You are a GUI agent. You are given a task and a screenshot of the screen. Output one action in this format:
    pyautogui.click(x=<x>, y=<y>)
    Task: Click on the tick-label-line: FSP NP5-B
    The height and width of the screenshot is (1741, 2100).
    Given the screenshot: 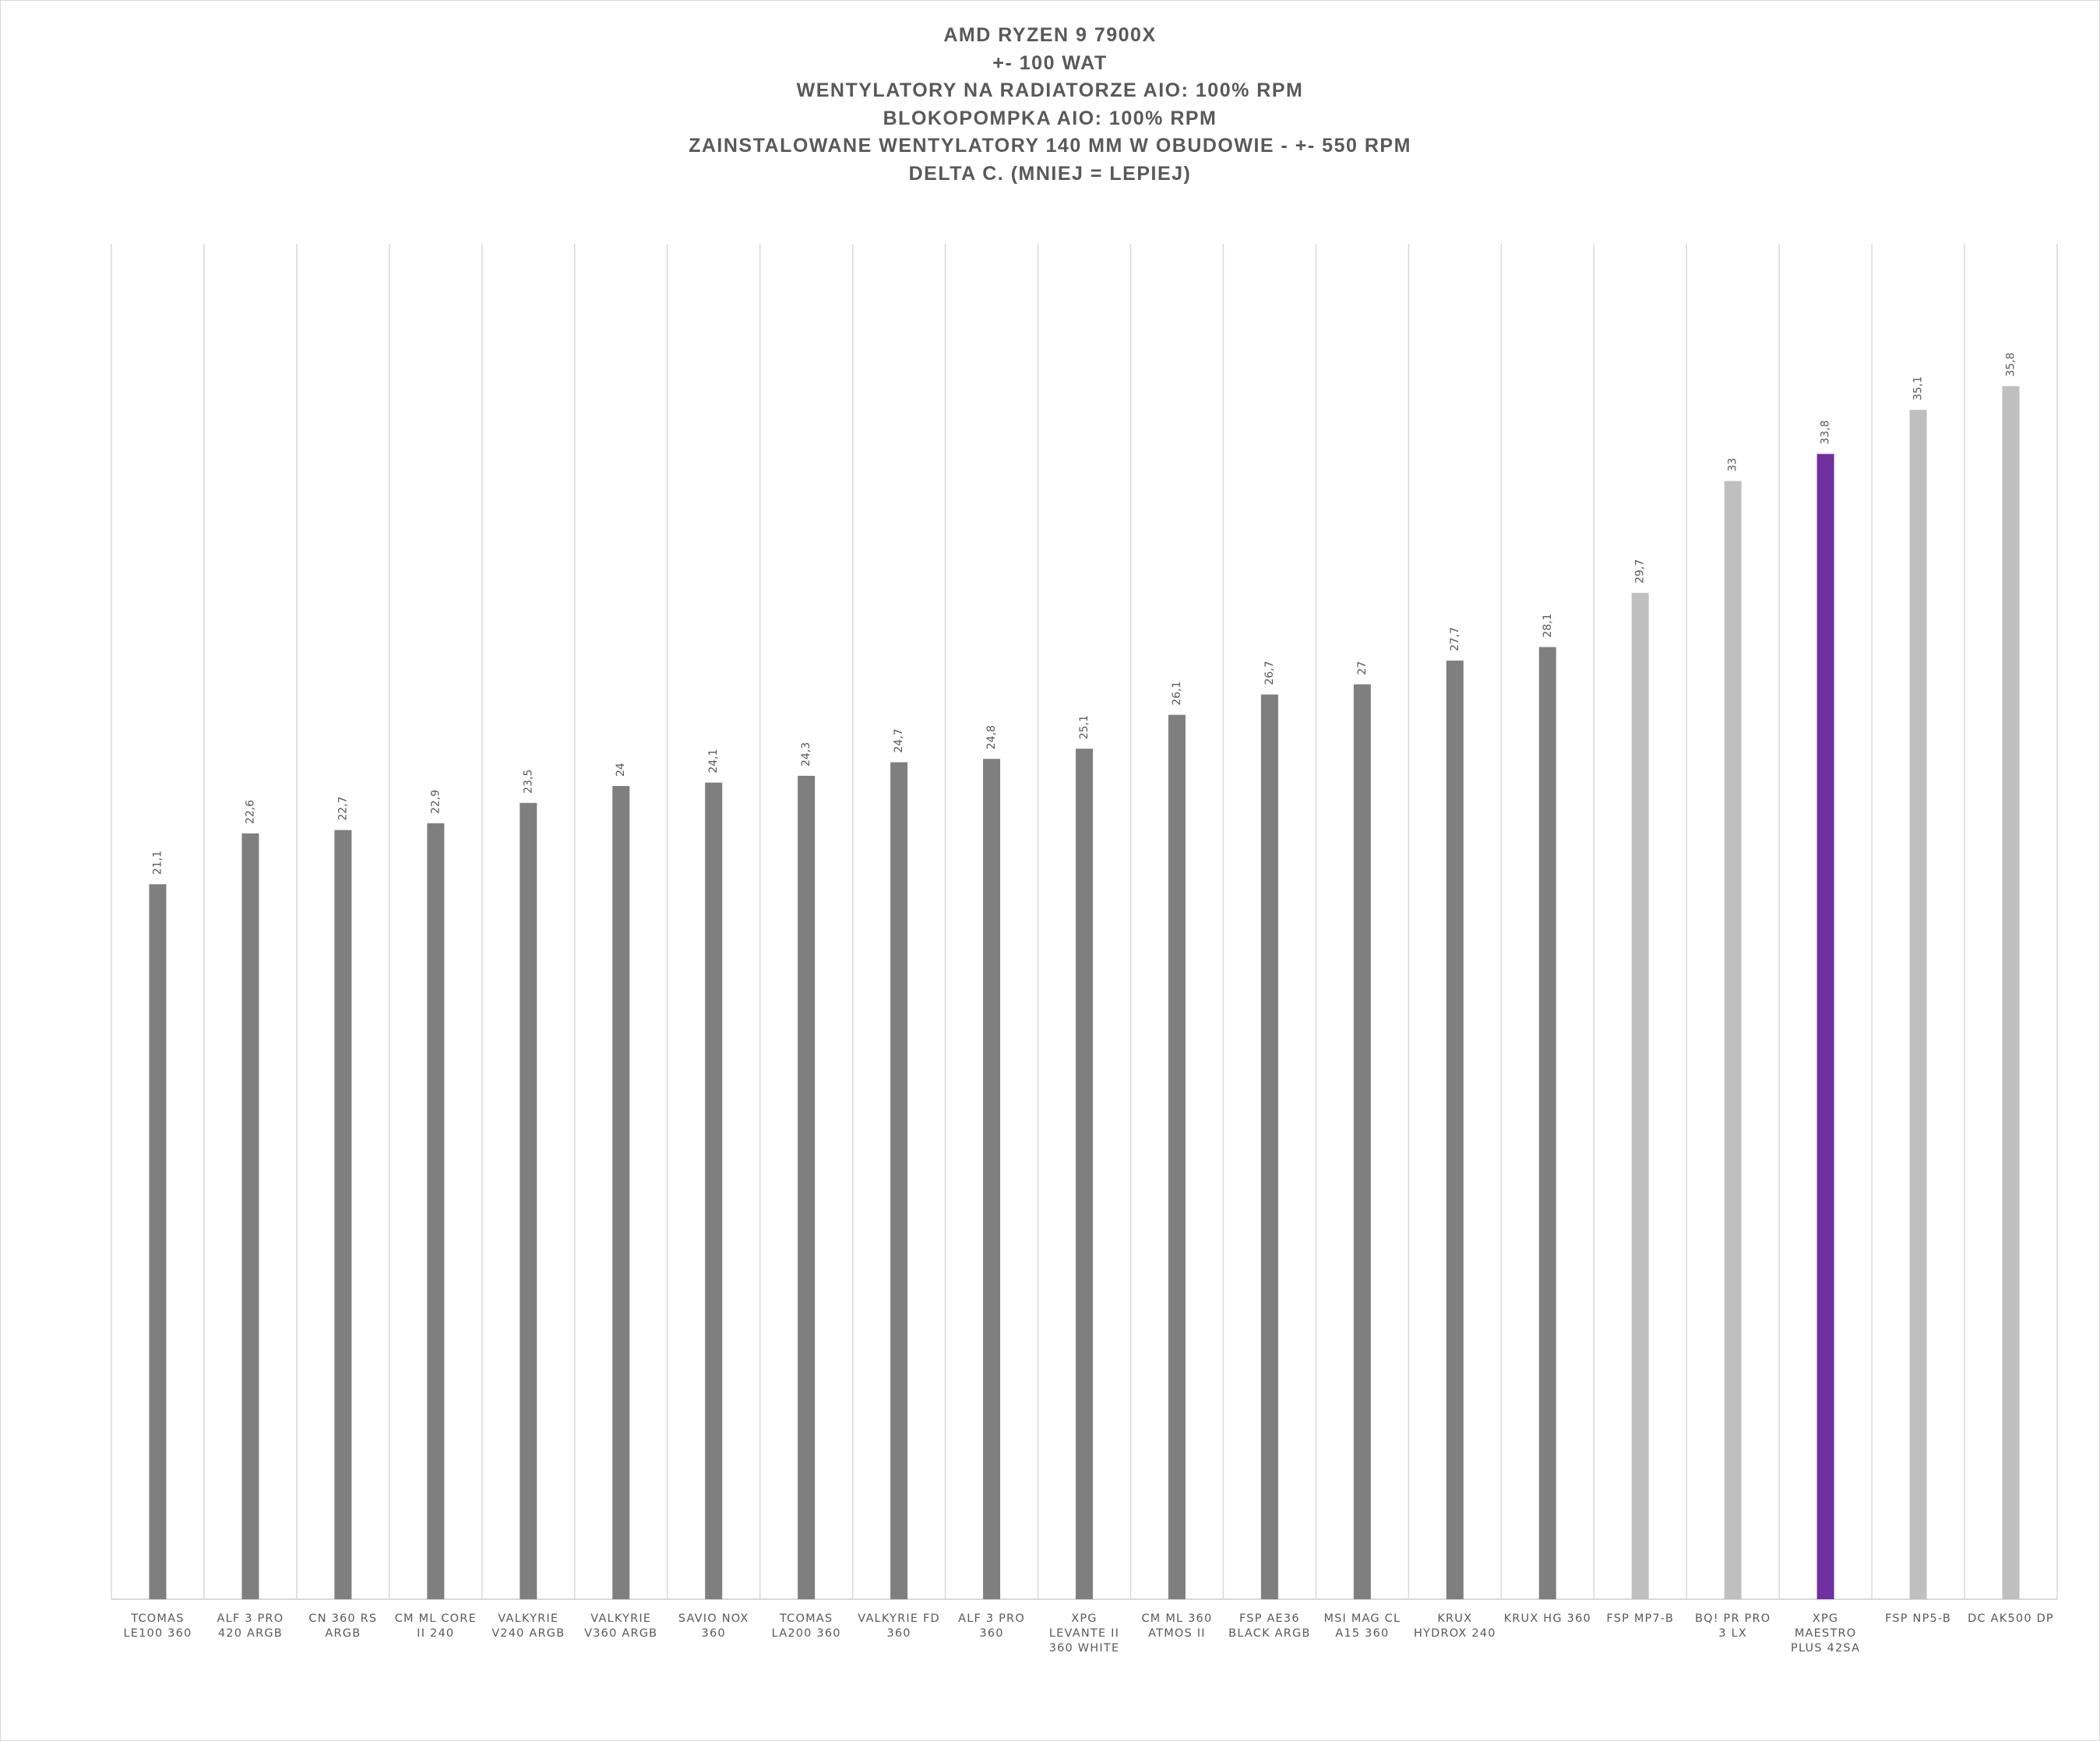 What is the action you would take?
    pyautogui.click(x=1918, y=1618)
    